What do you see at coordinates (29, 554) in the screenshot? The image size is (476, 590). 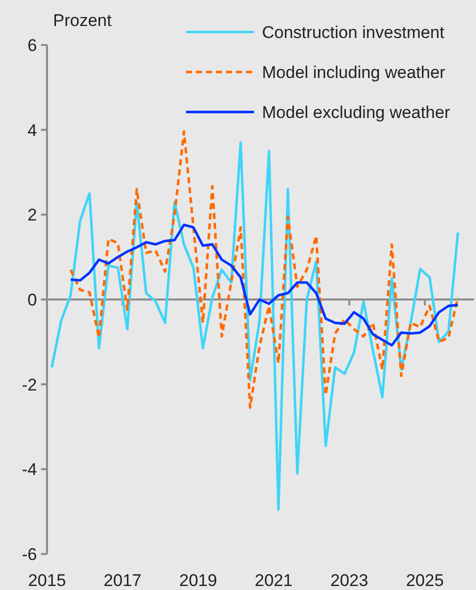 I see `y-tick-label: -6` at bounding box center [29, 554].